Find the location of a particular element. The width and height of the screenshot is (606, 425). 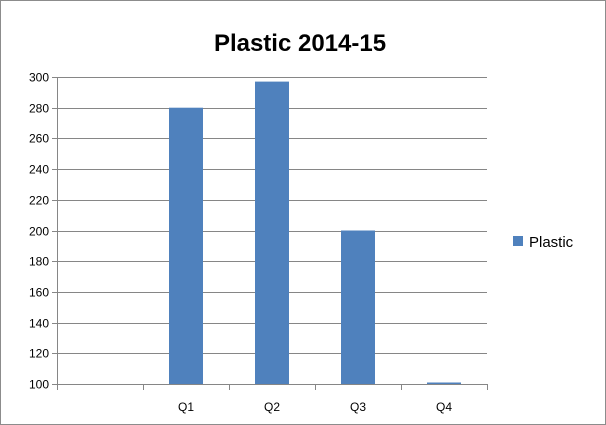

bar-q1 is located at coordinates (186, 245).